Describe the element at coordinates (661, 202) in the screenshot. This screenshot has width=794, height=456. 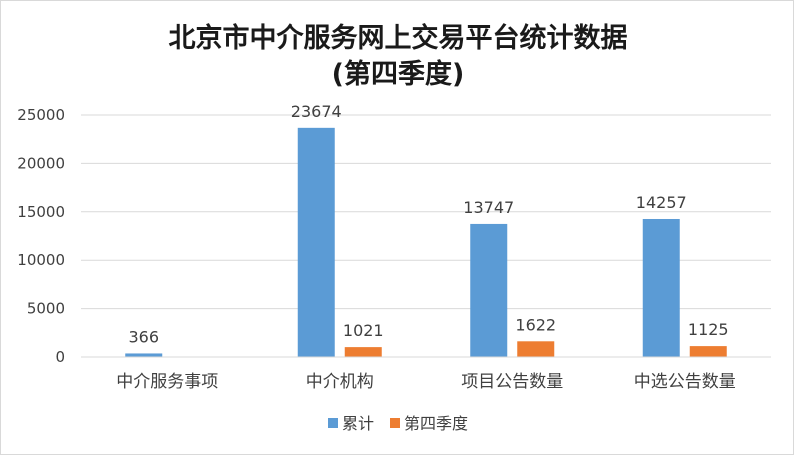
I see `data-label: 14257` at that location.